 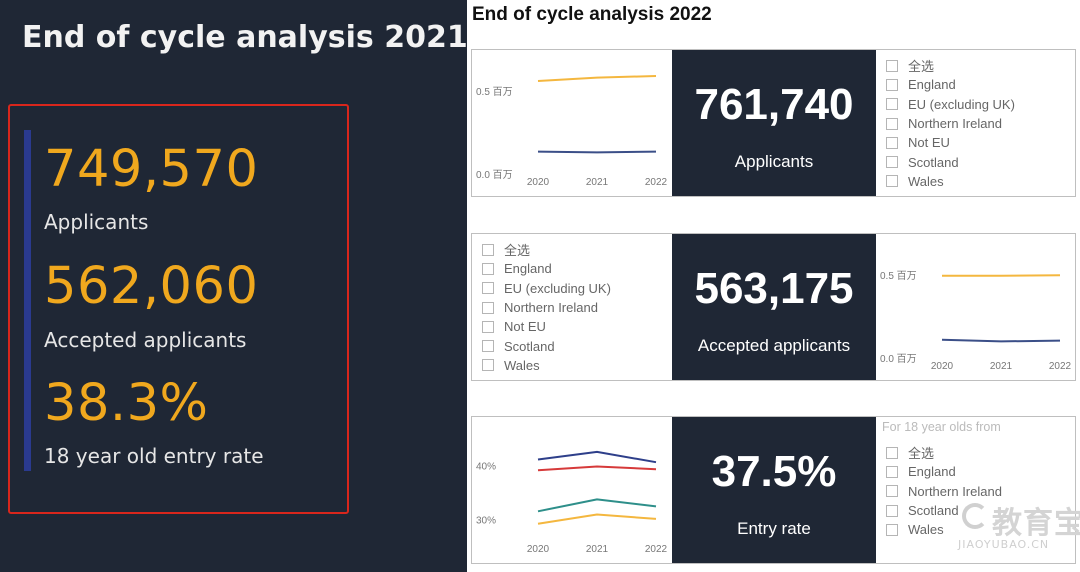 What do you see at coordinates (976, 321) in the screenshot?
I see `accepted-line-chart: 0.0 百万 0.5 百万 2020 2021 2022` at bounding box center [976, 321].